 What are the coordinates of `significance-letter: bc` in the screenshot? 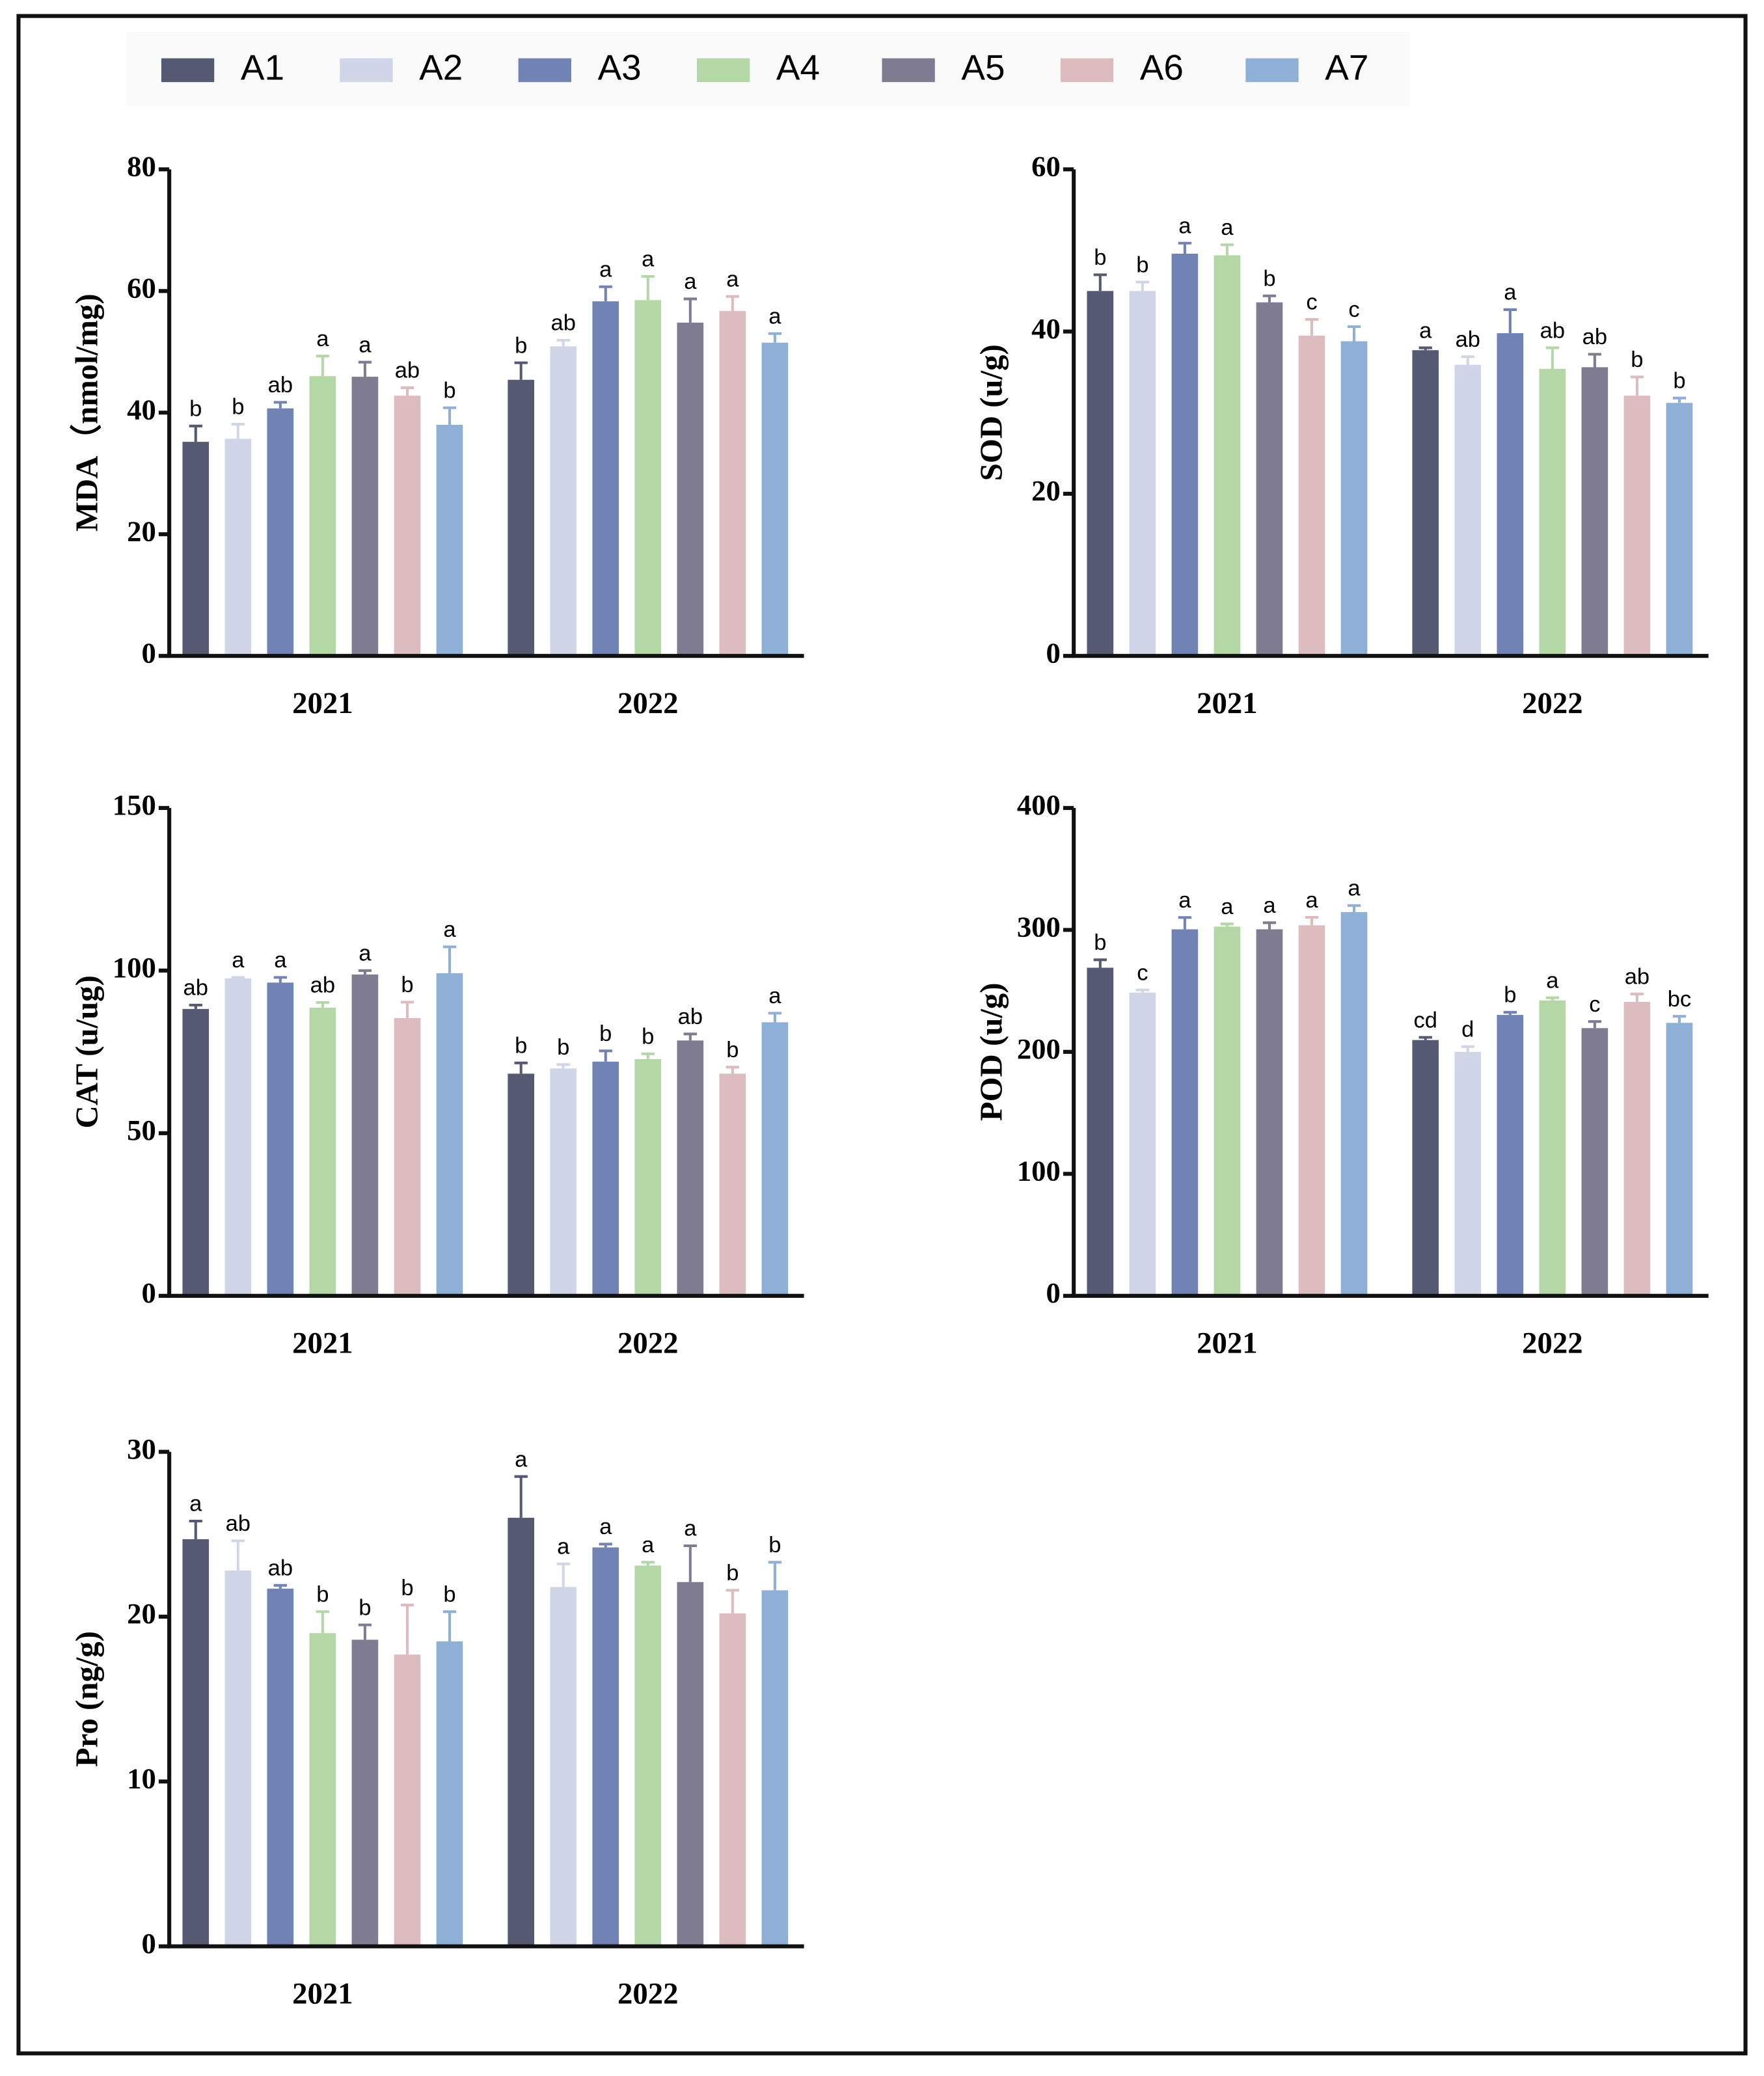 It's located at (1679, 999).